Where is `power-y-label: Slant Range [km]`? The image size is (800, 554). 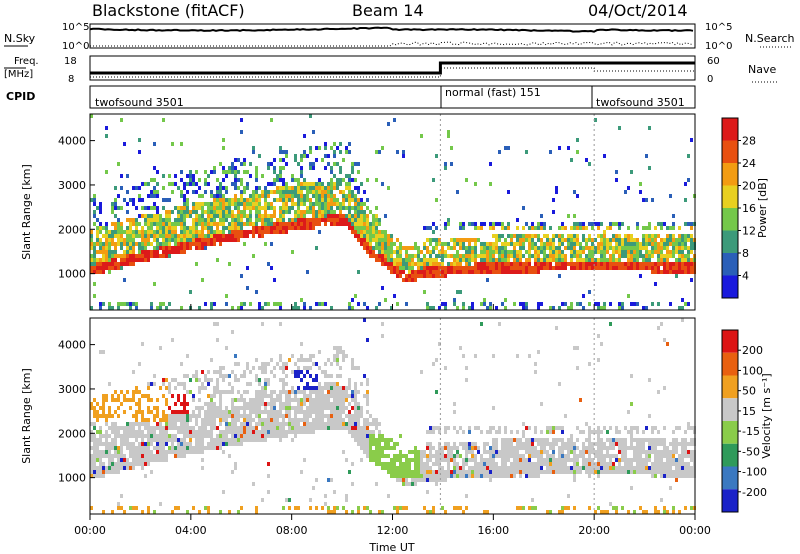 power-y-label: Slant Range [km] is located at coordinates (26, 212).